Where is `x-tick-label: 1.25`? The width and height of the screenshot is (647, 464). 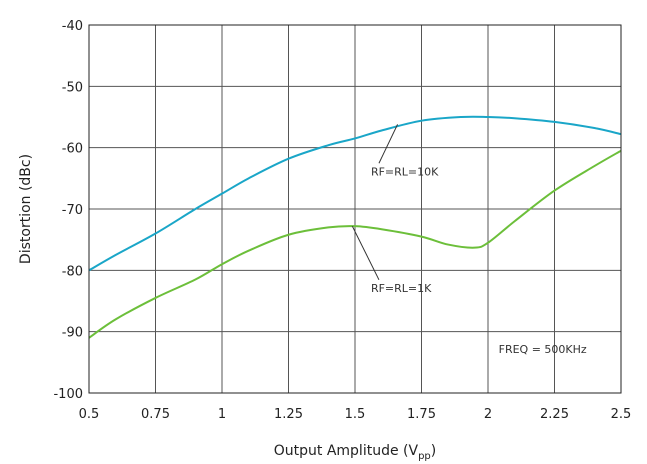 x-tick-label: 1.25 is located at coordinates (288, 414).